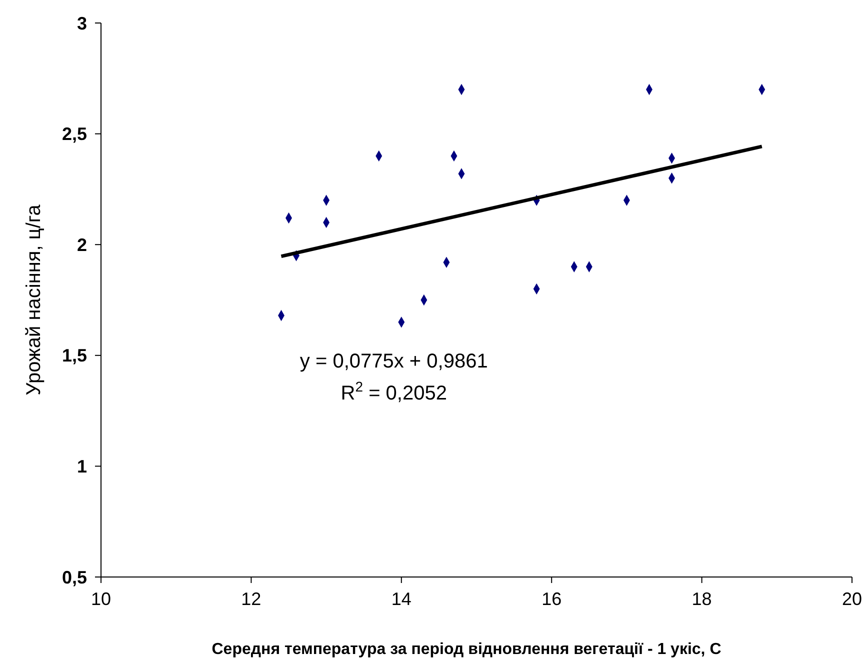 The width and height of the screenshot is (868, 668). I want to click on y-tick-label: 1,5, so click(74, 356).